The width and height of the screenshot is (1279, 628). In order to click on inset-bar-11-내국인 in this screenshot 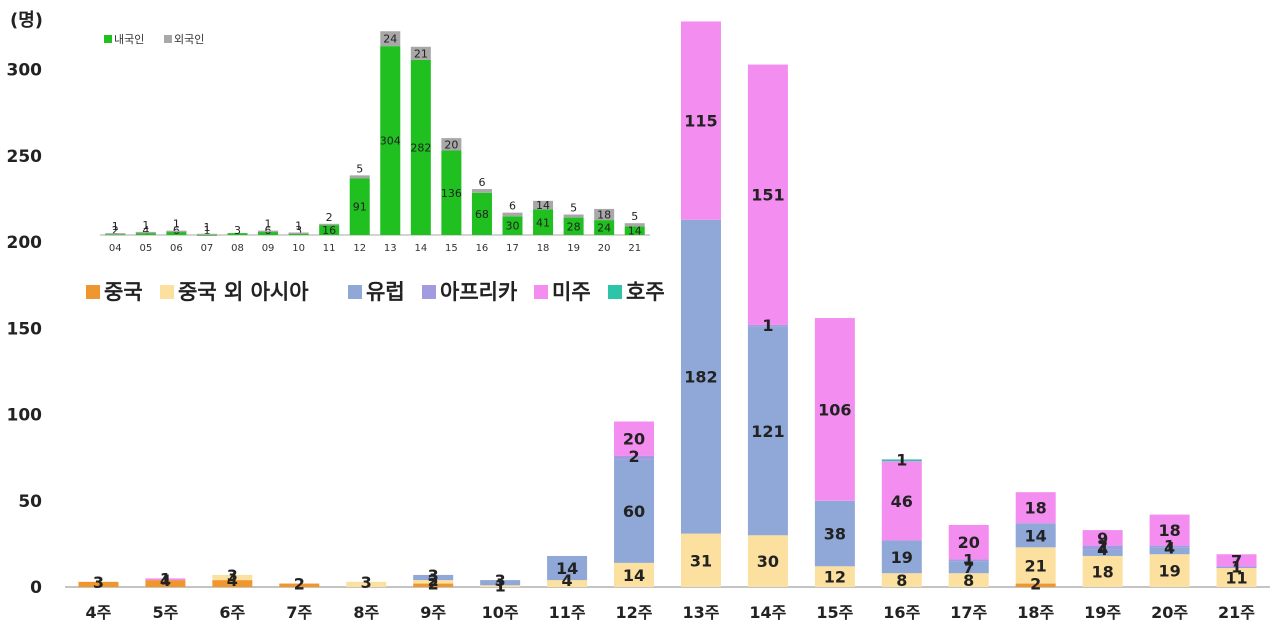, I will do `click(329, 230)`.